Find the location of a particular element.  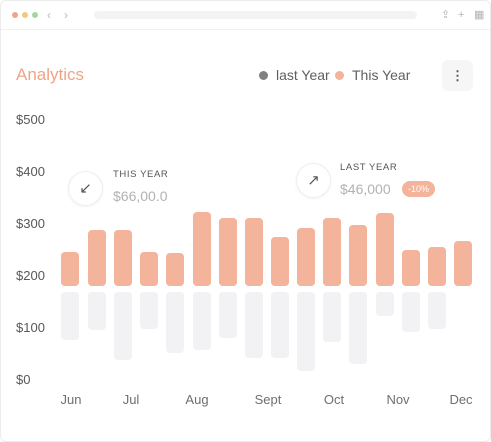

browser-toolbar: ‹ › ⇪ + ▦ is located at coordinates (245, 15).